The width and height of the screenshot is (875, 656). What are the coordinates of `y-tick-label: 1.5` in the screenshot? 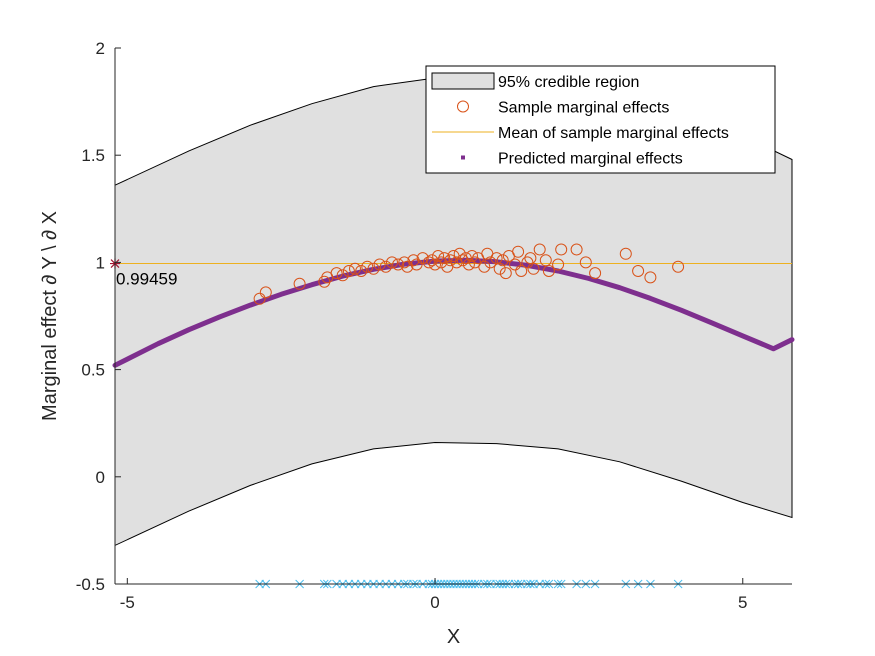 It's located at (93, 155).